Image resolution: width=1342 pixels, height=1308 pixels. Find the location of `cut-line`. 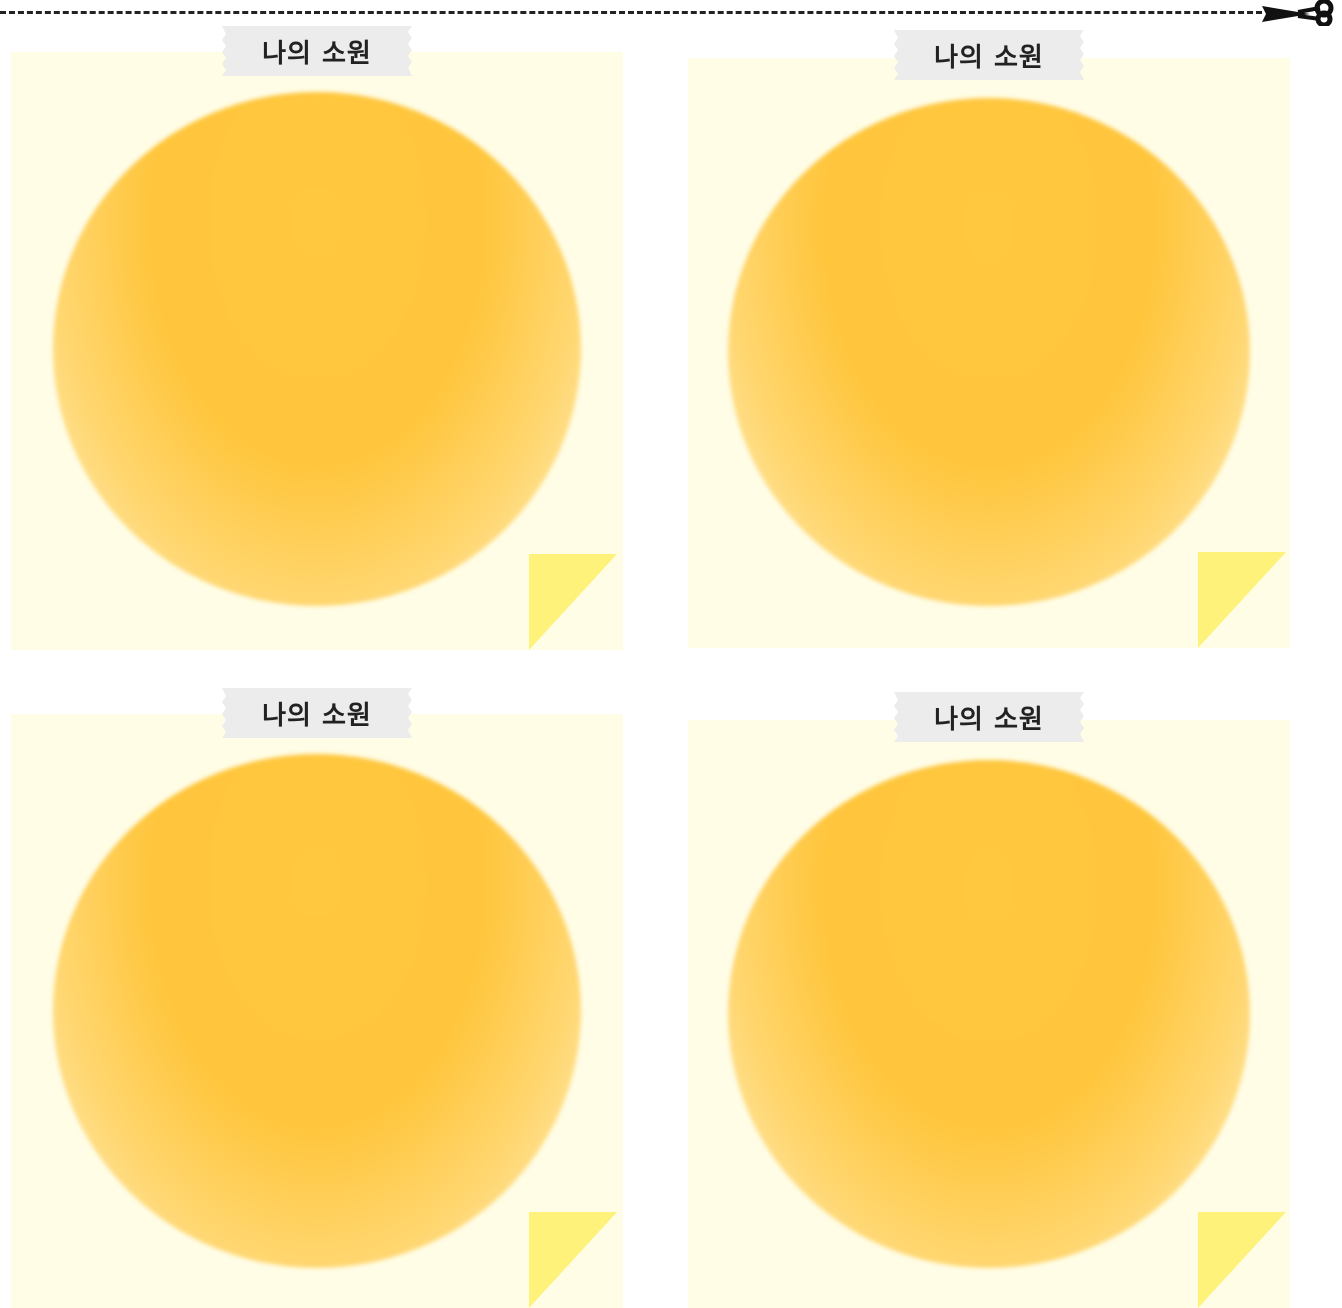

cut-line is located at coordinates (631, 12).